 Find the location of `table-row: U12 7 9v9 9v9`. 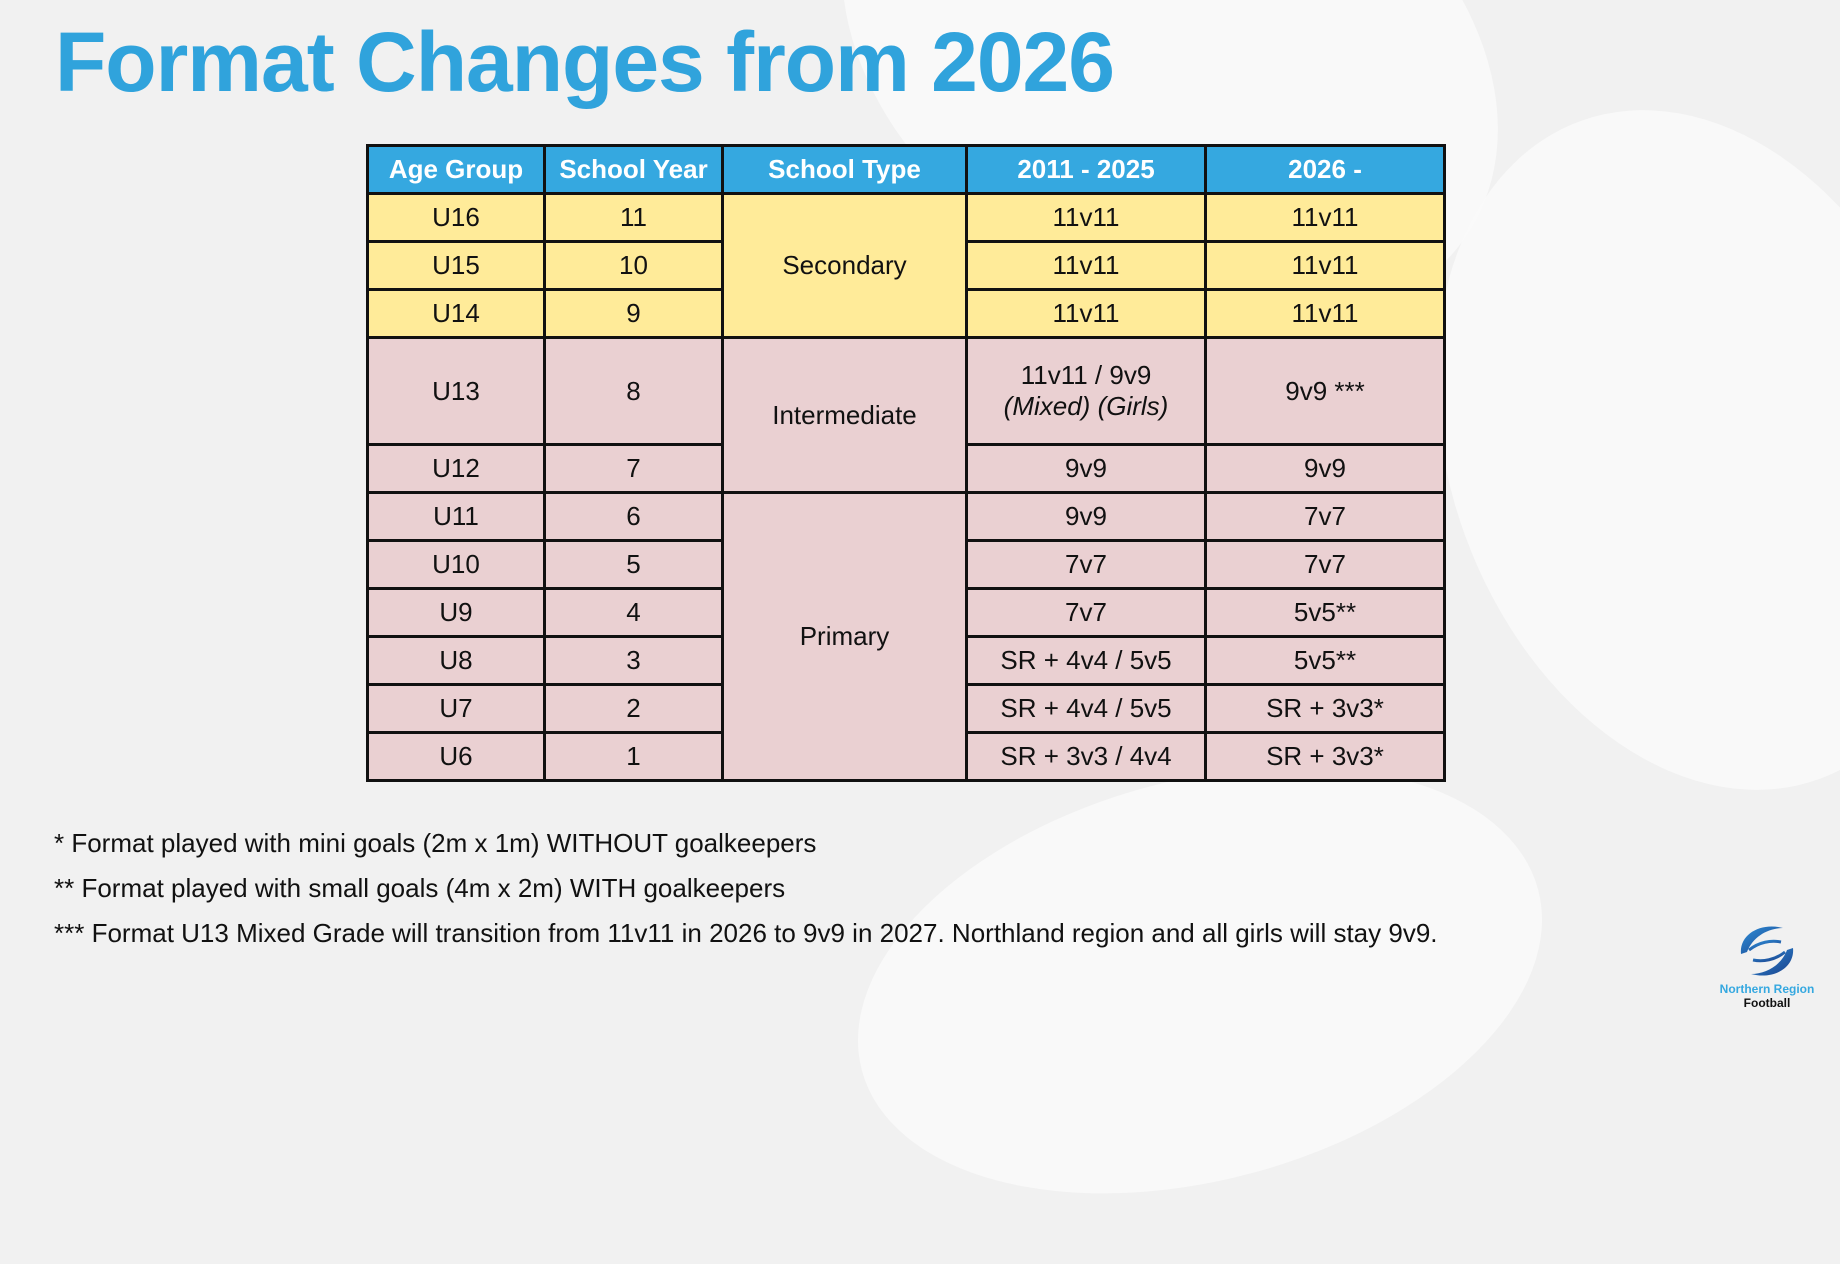

table-row: U12 7 9v9 9v9 is located at coordinates (906, 468).